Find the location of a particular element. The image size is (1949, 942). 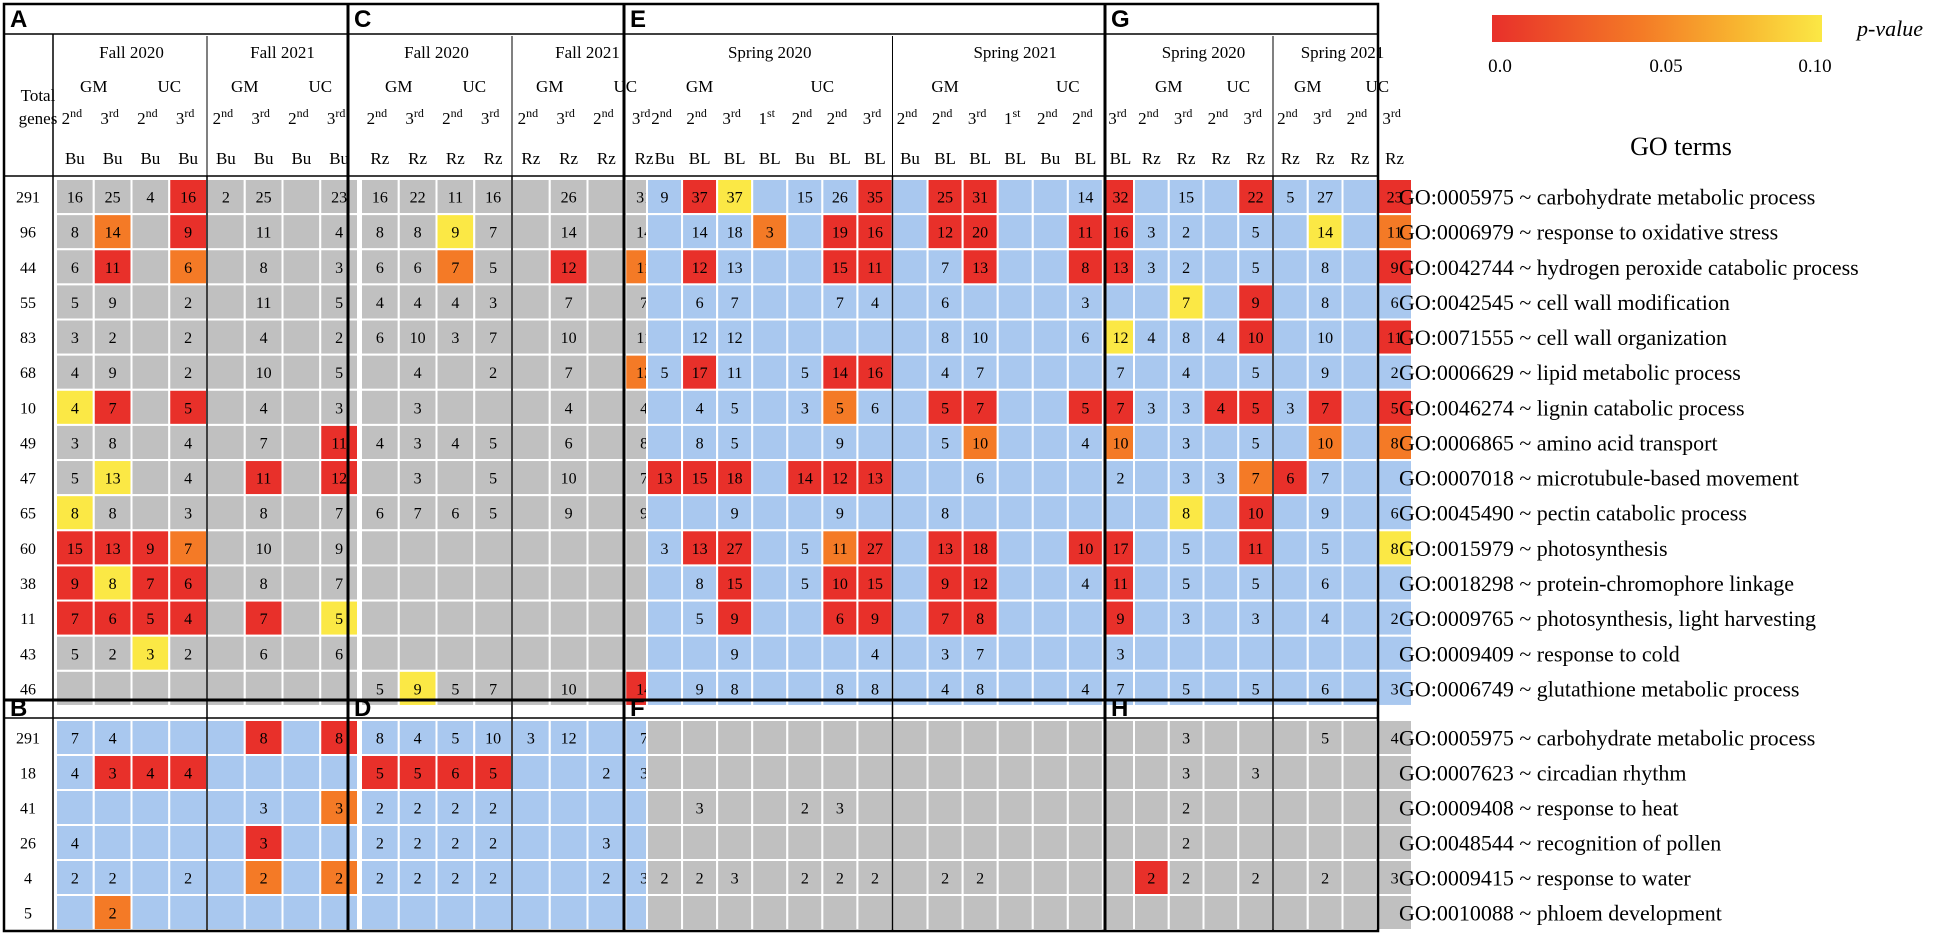

cell-value-G-6-0: 3 is located at coordinates (1151, 408).